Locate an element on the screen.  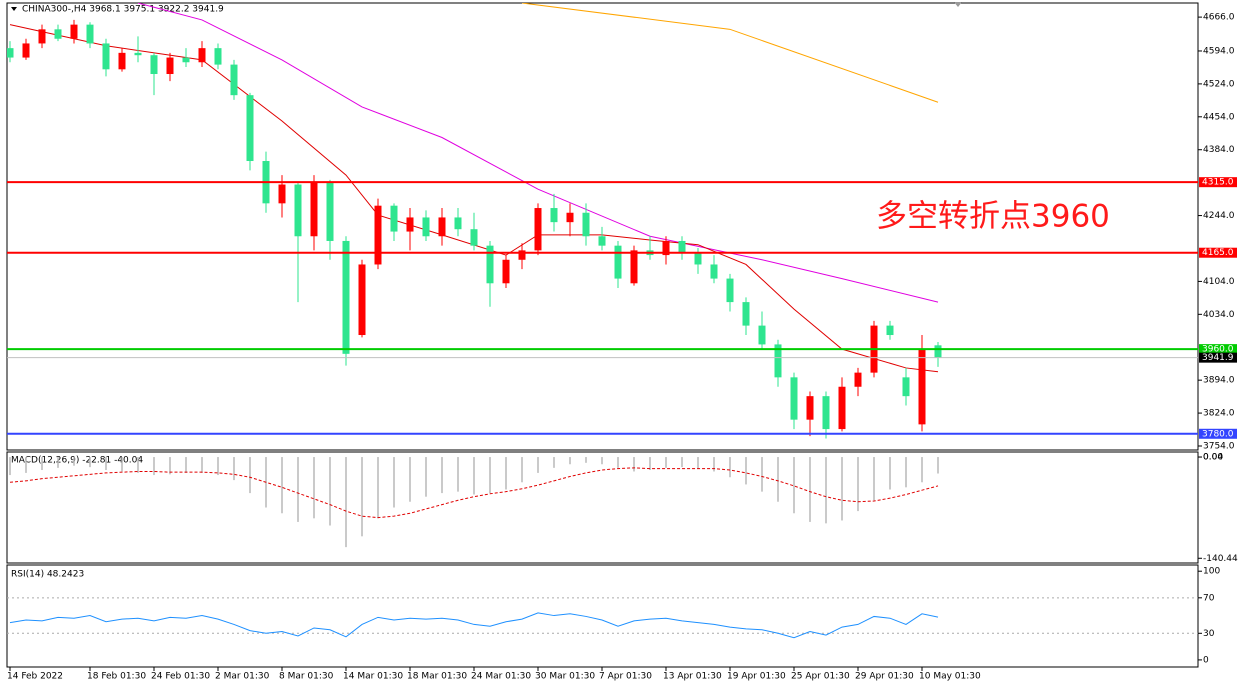
y-tick-label: 0.04 is located at coordinates (1213, 458).